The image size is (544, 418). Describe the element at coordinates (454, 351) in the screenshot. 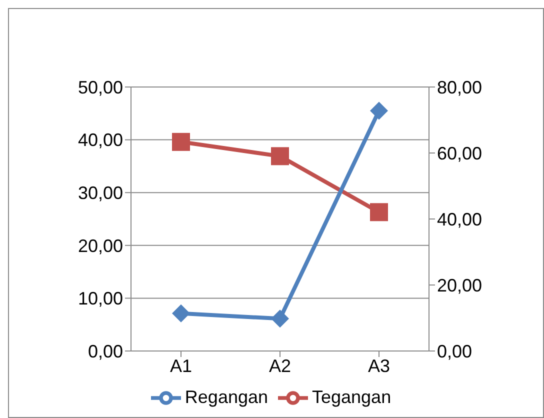

I see `y2-tick-label: 0,00` at that location.